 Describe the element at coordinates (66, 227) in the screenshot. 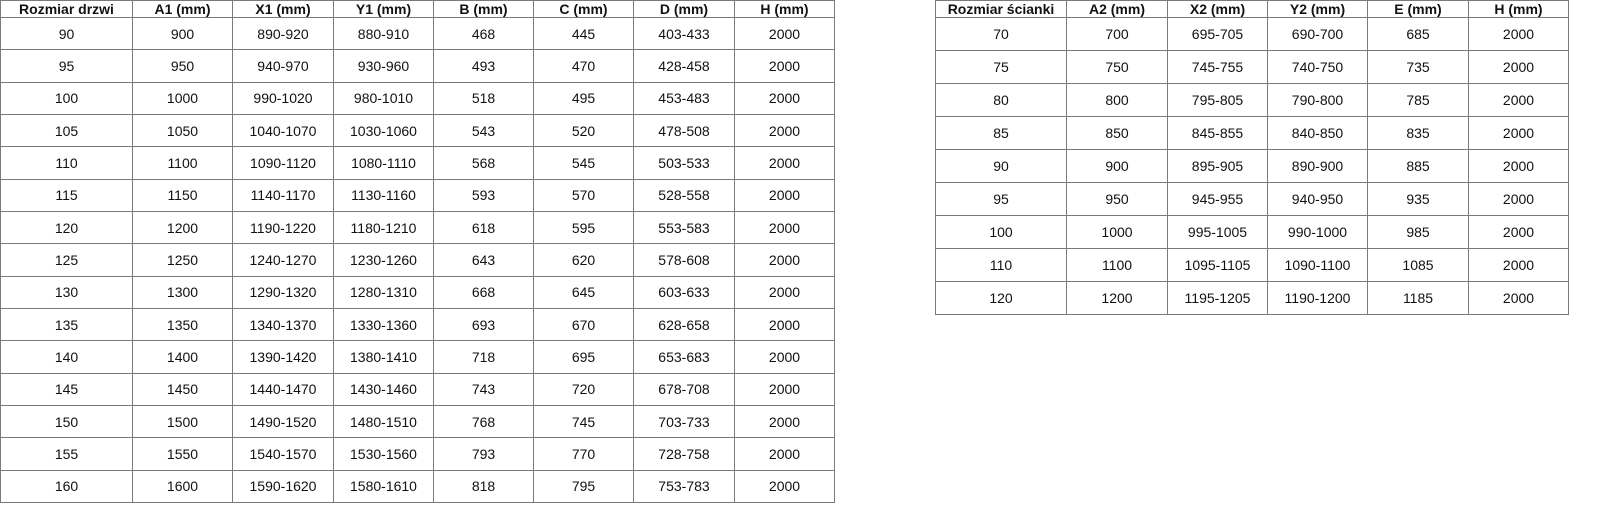

I see `table-cell: 120` at that location.